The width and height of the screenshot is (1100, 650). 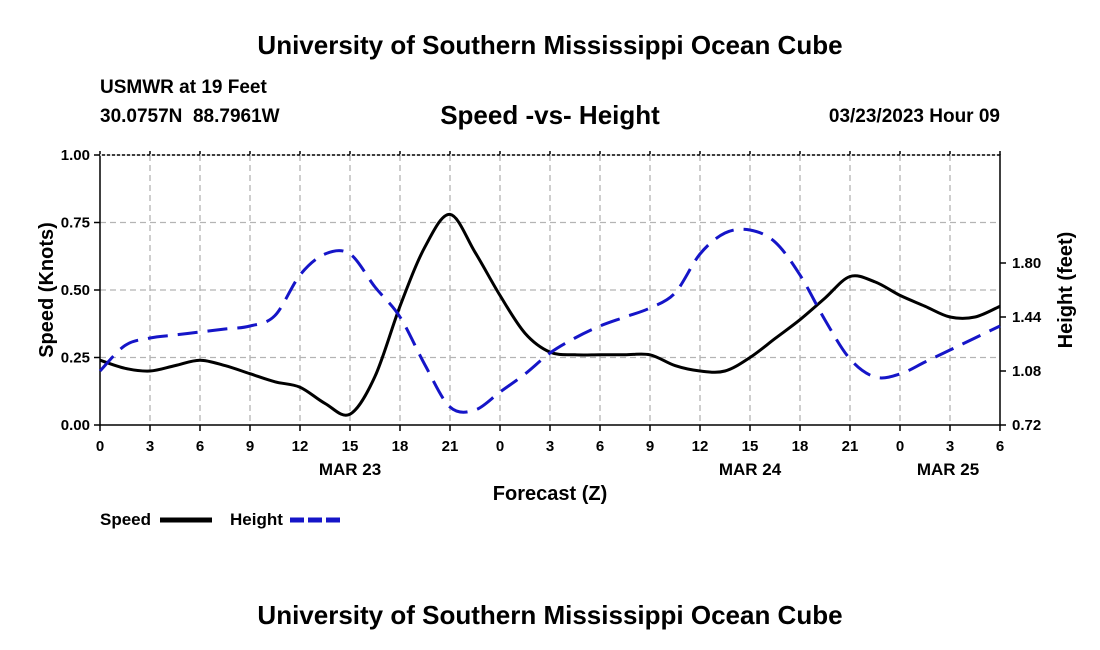 I want to click on y-right-tick-label: 1.80, so click(x=1026, y=263).